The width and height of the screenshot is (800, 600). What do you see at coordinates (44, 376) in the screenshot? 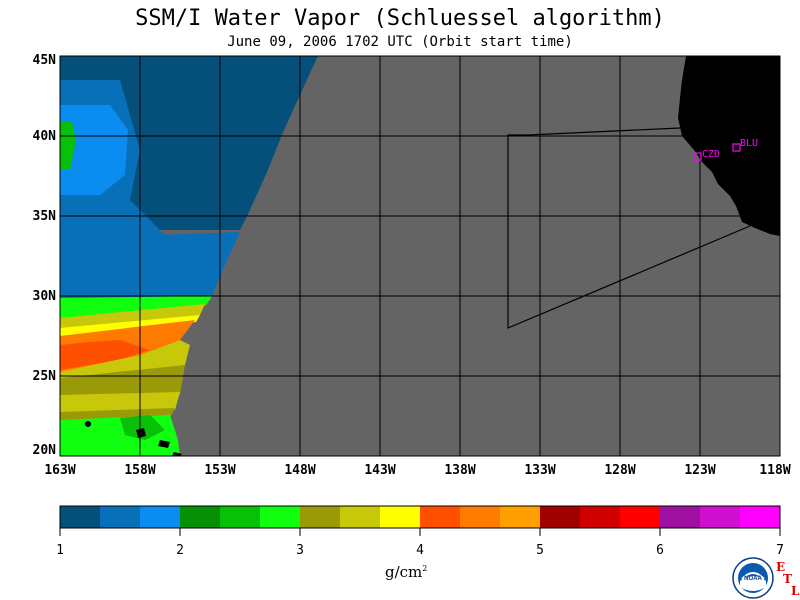
I see `lat-label-25n: 25N` at bounding box center [44, 376].